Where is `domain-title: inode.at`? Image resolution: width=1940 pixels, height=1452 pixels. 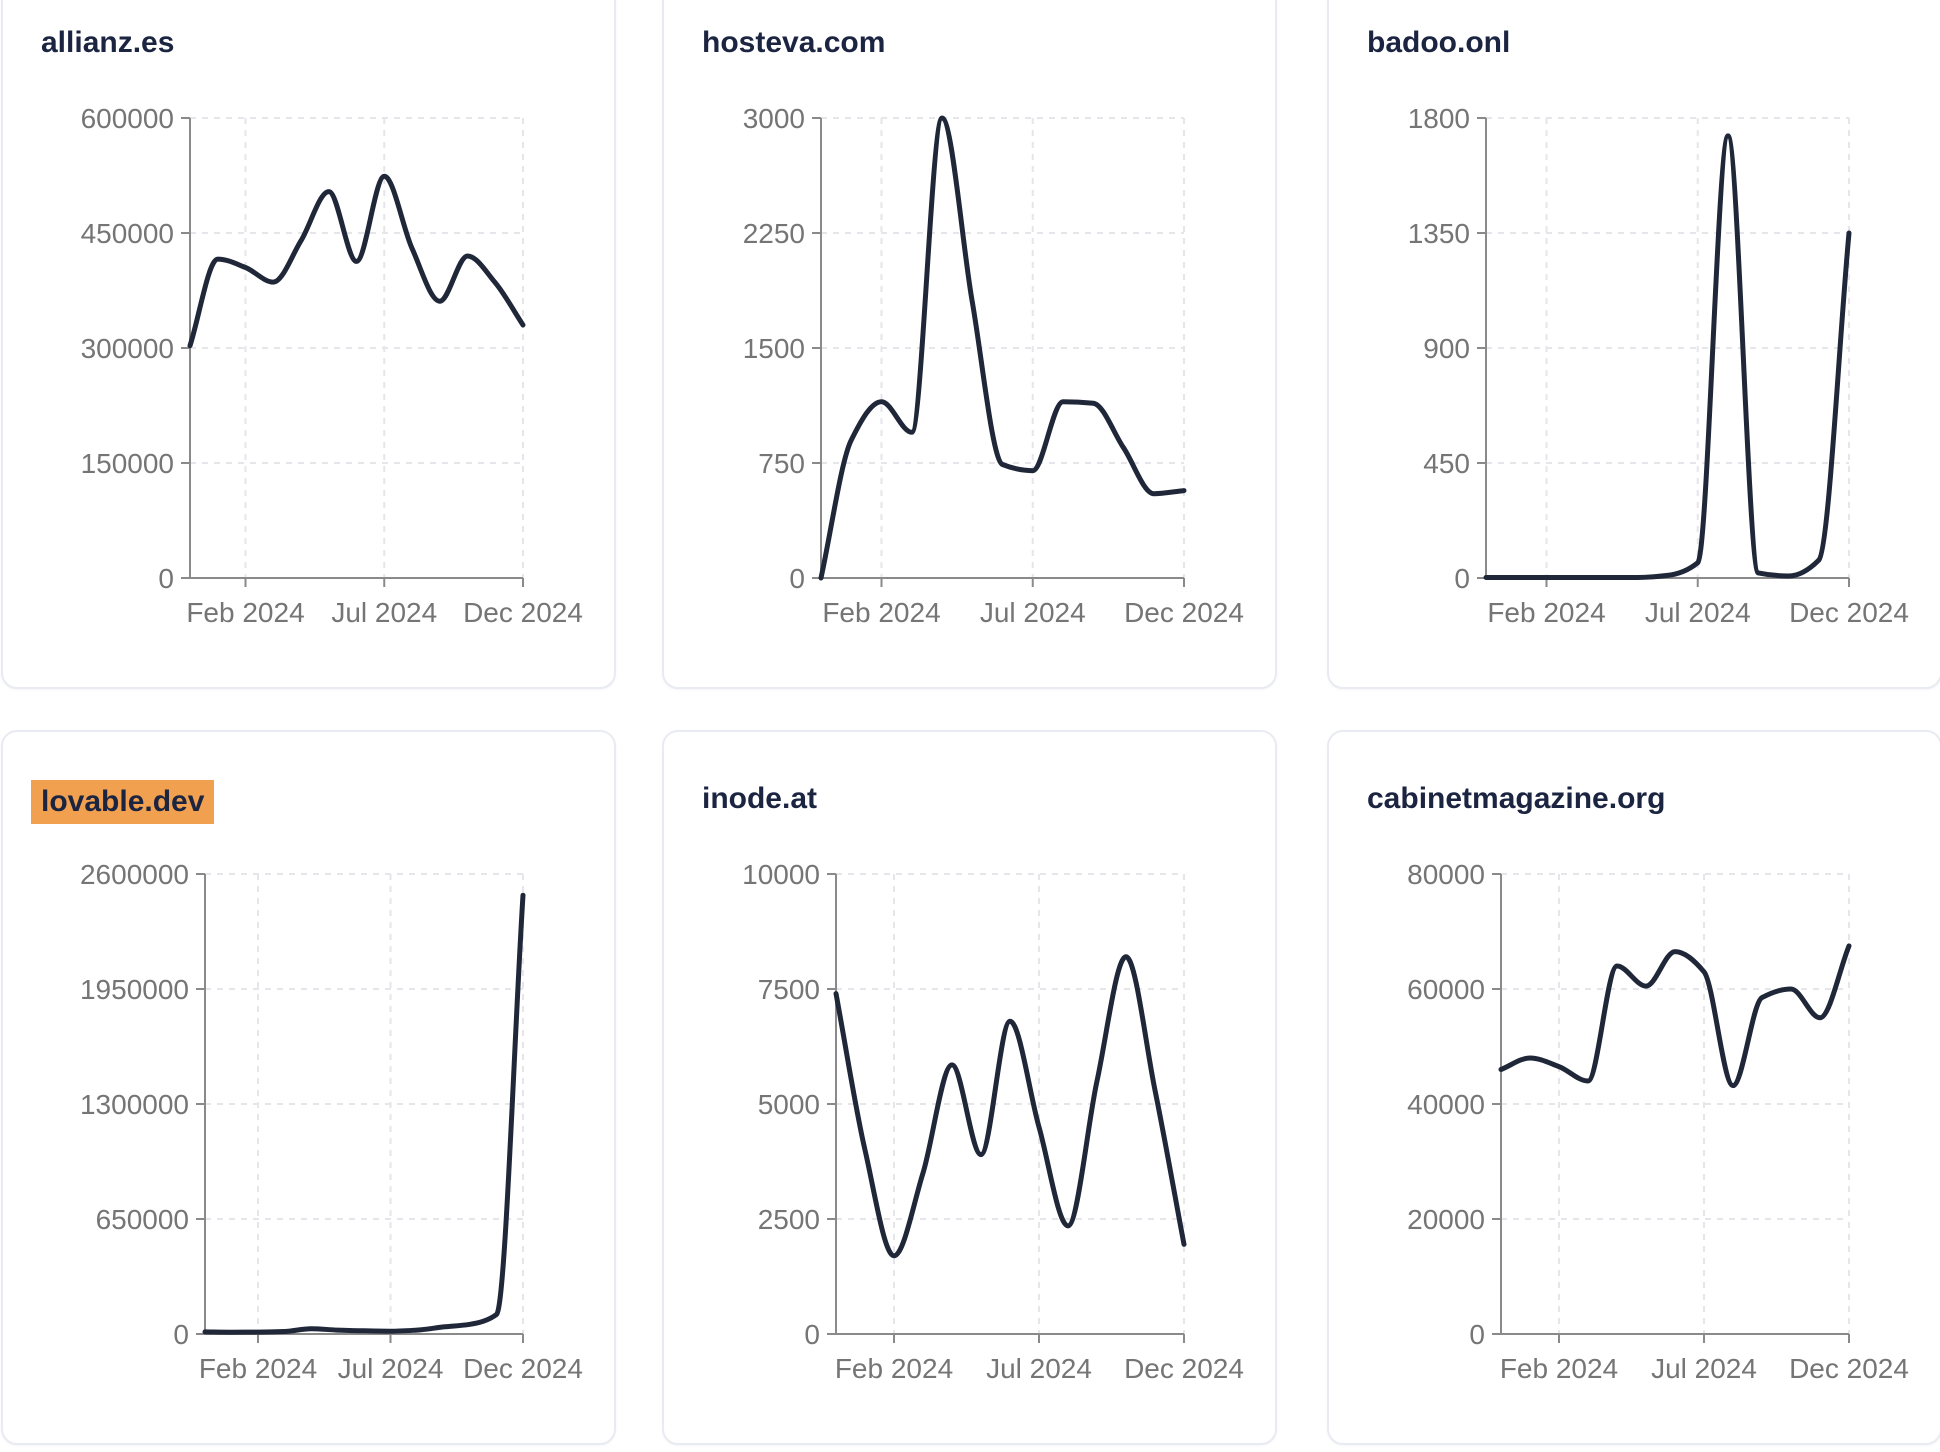
domain-title: inode.at is located at coordinates (760, 798).